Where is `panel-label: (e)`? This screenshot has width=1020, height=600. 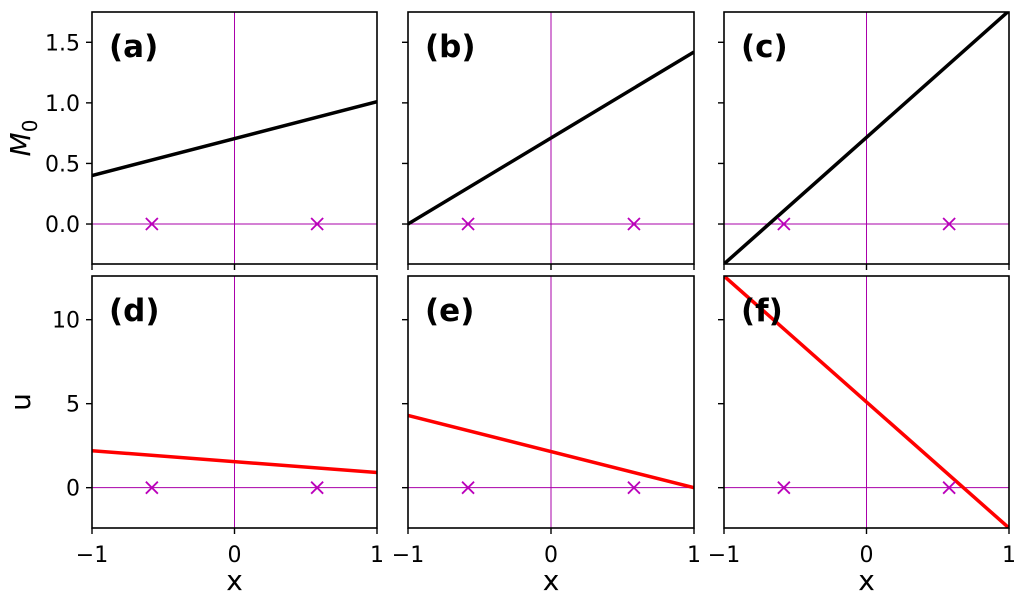
panel-label: (e) is located at coordinates (449, 311).